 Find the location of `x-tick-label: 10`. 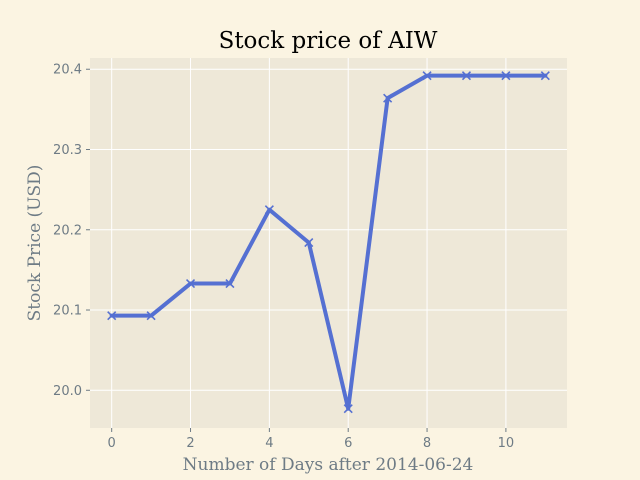

x-tick-label: 10 is located at coordinates (506, 443).